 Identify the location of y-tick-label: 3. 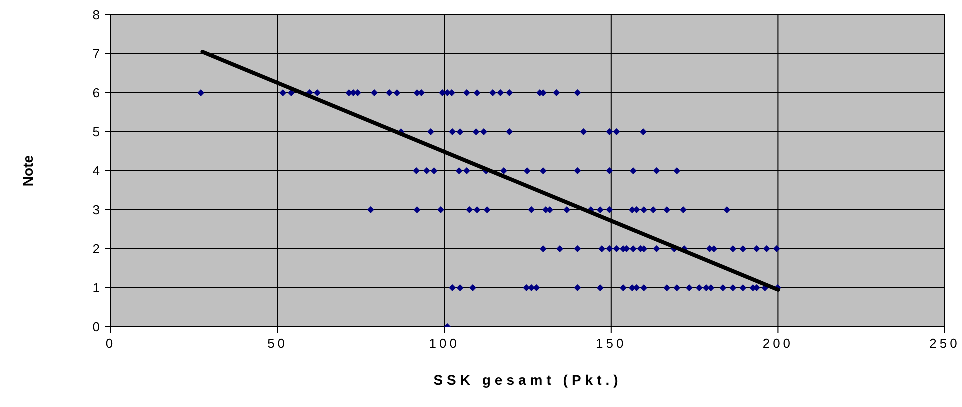
(97, 210).